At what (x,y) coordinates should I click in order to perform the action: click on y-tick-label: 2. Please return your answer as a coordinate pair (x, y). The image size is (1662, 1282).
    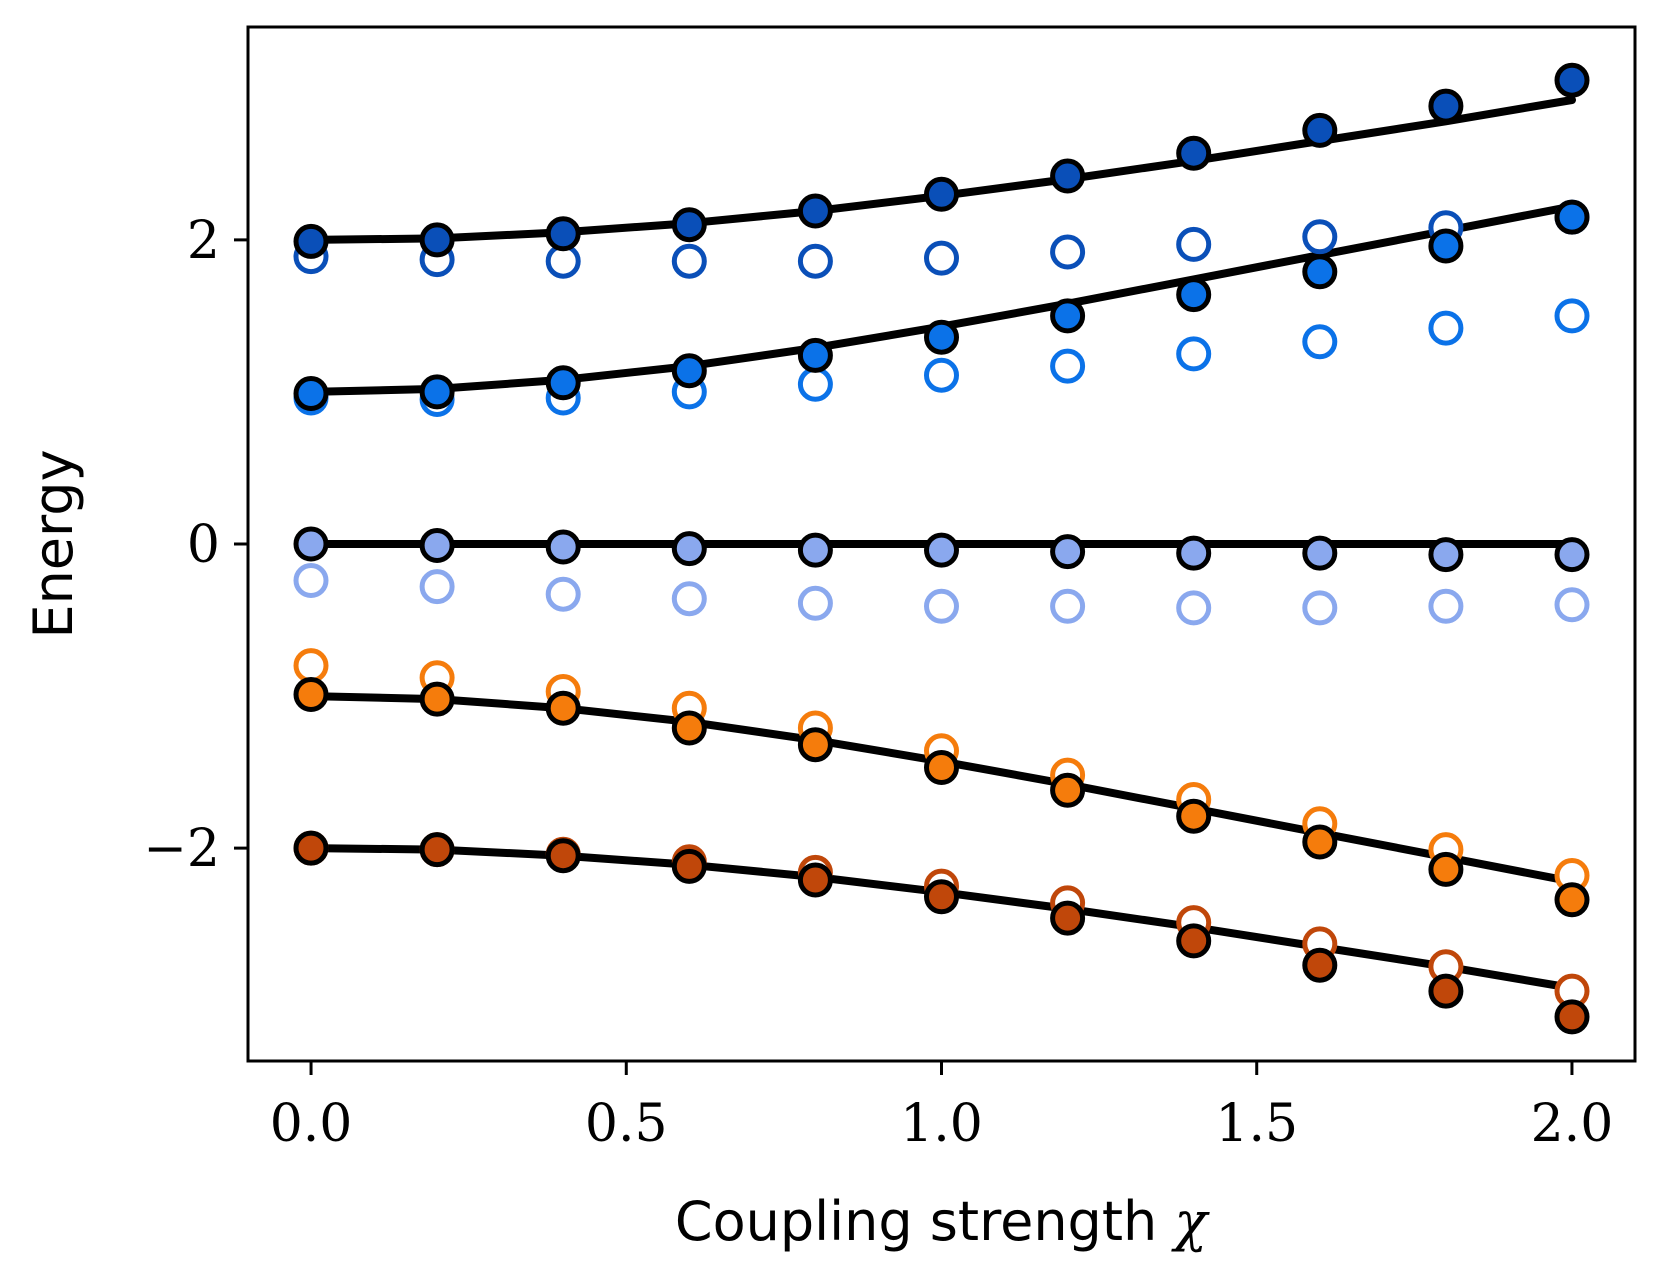
    Looking at the image, I should click on (203, 241).